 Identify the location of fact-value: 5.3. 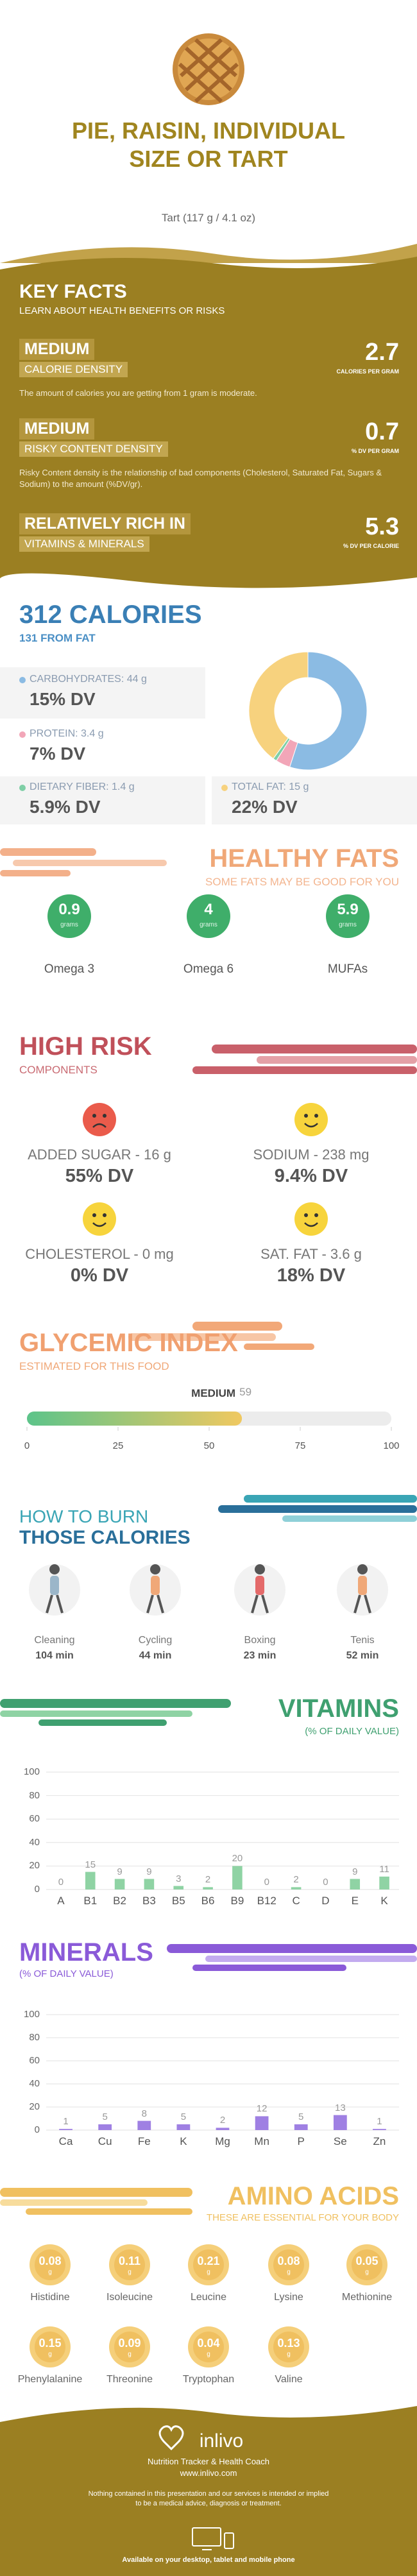
(382, 526).